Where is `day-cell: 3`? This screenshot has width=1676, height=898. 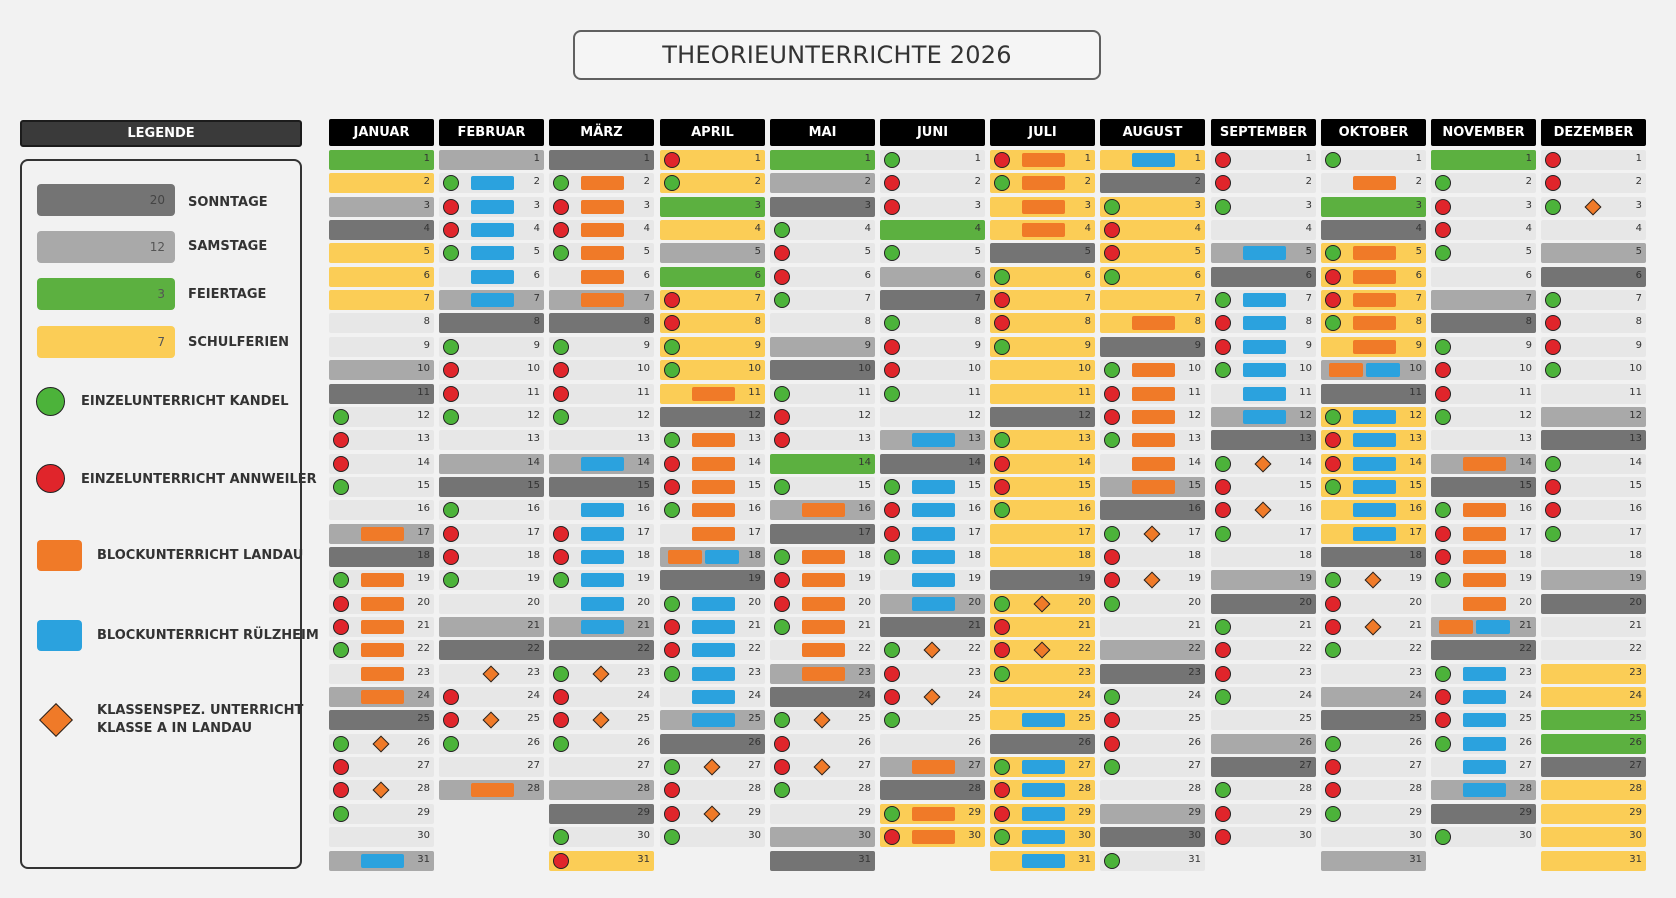 day-cell: 3 is located at coordinates (1373, 207).